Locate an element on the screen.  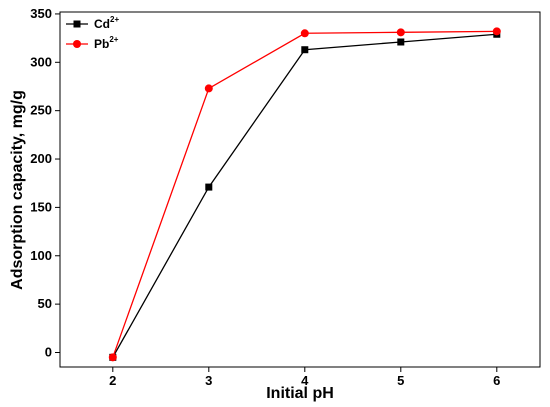
x-tick-label: 6 is located at coordinates (496, 380).